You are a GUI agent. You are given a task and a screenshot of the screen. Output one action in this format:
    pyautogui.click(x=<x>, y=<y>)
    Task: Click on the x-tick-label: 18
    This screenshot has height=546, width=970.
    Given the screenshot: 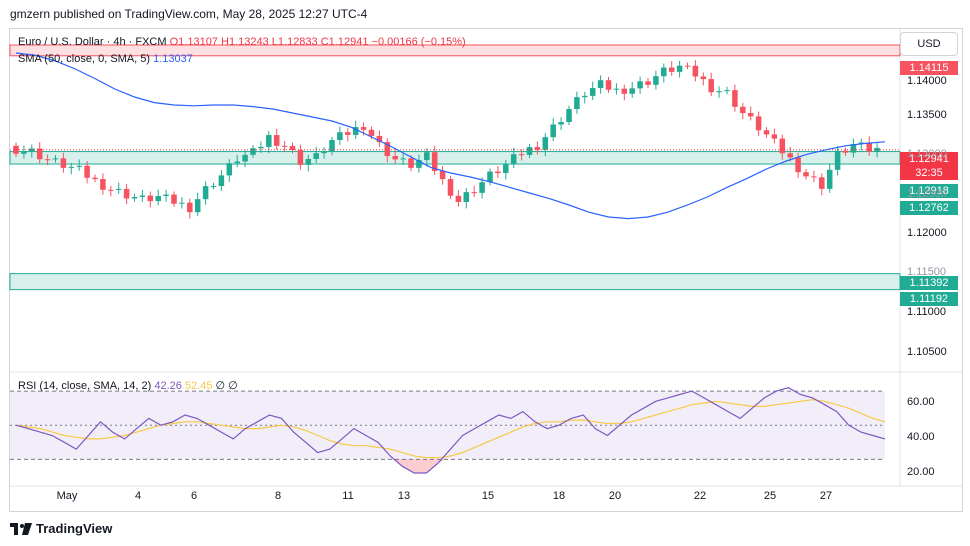 What is the action you would take?
    pyautogui.click(x=559, y=496)
    